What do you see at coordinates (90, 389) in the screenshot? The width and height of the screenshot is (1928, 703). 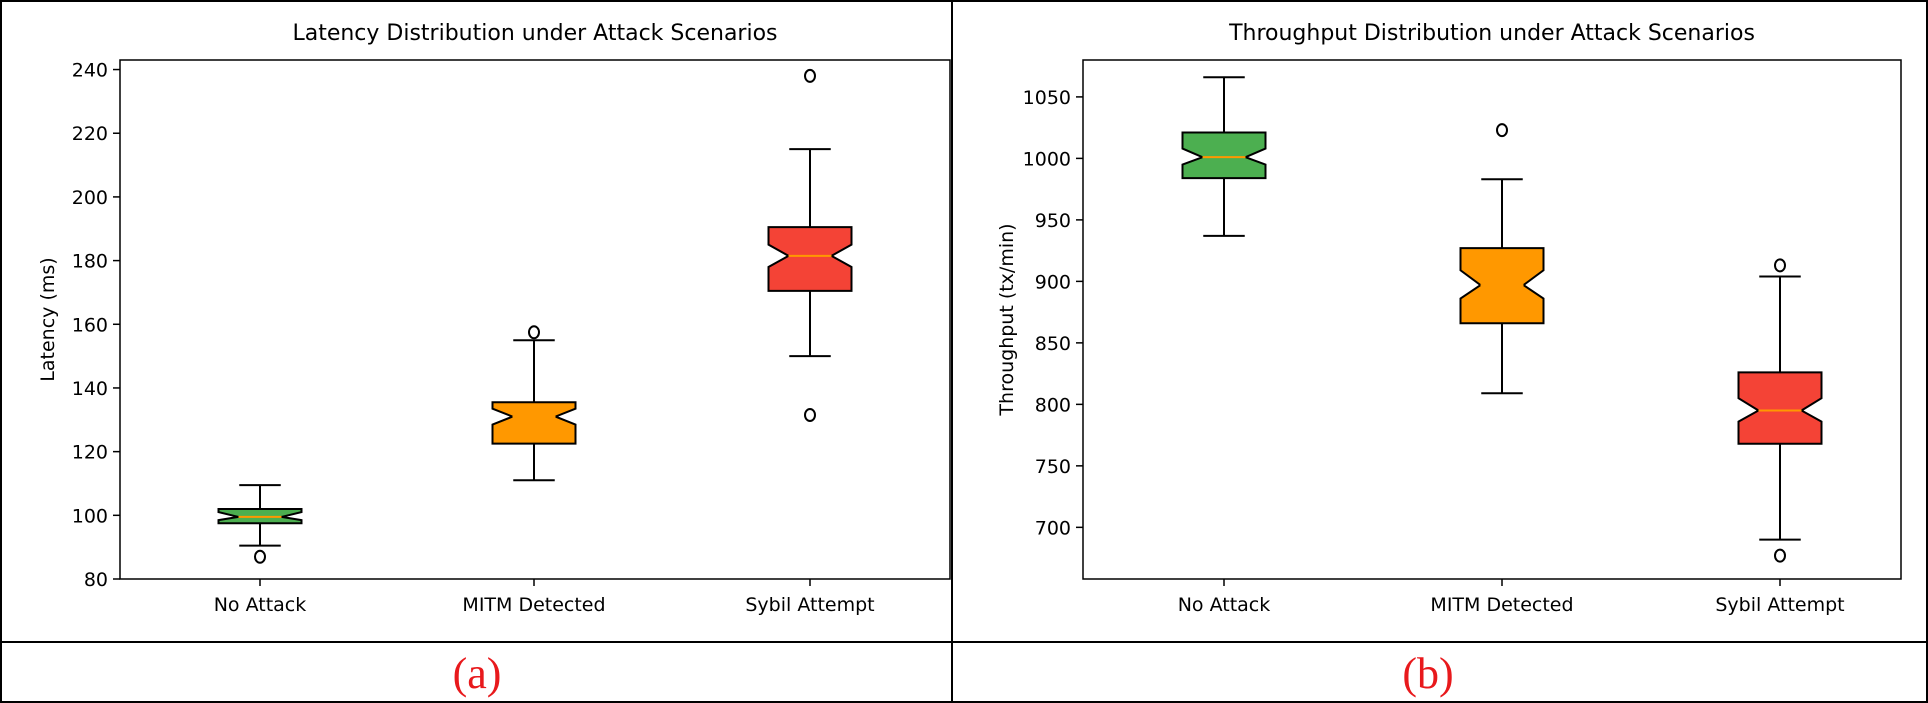 I see `y-tick-label: 140` at bounding box center [90, 389].